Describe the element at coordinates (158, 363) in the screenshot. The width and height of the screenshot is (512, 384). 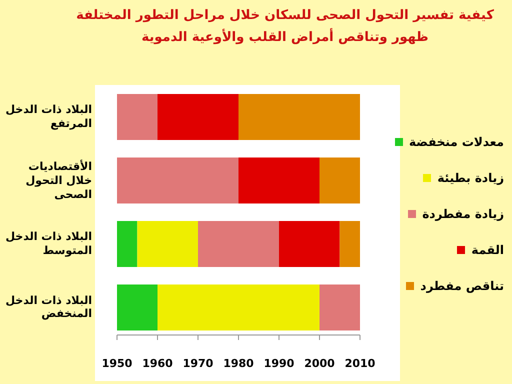
I see `x-tick-label: 1960` at that location.